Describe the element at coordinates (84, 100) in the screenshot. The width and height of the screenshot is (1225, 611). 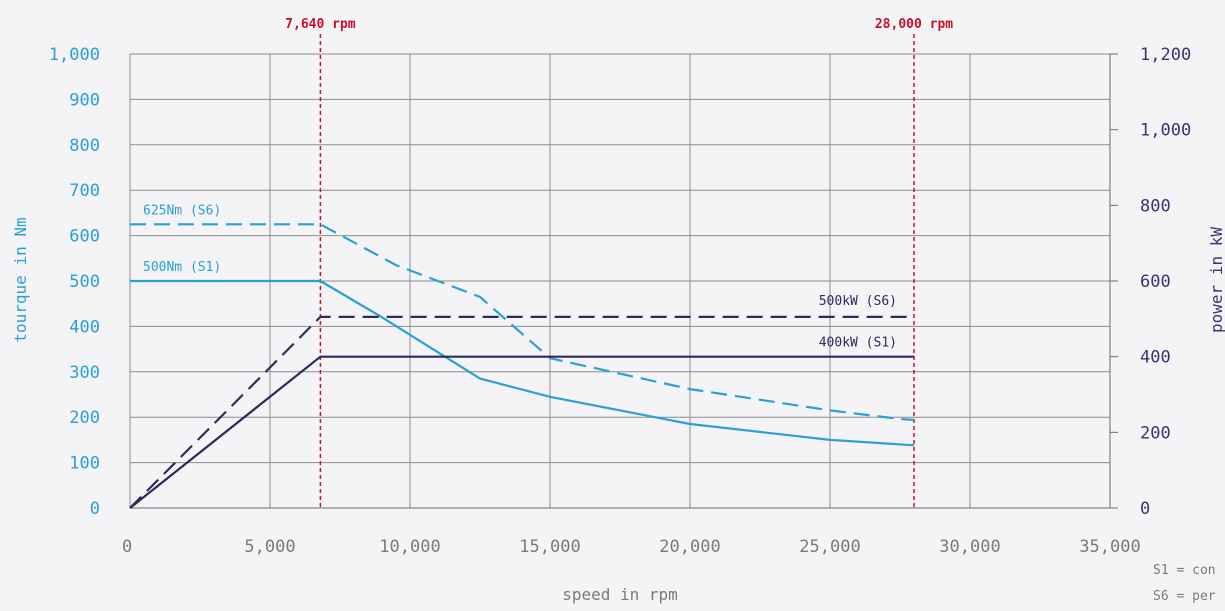
I see `left-tick-label: 900` at that location.